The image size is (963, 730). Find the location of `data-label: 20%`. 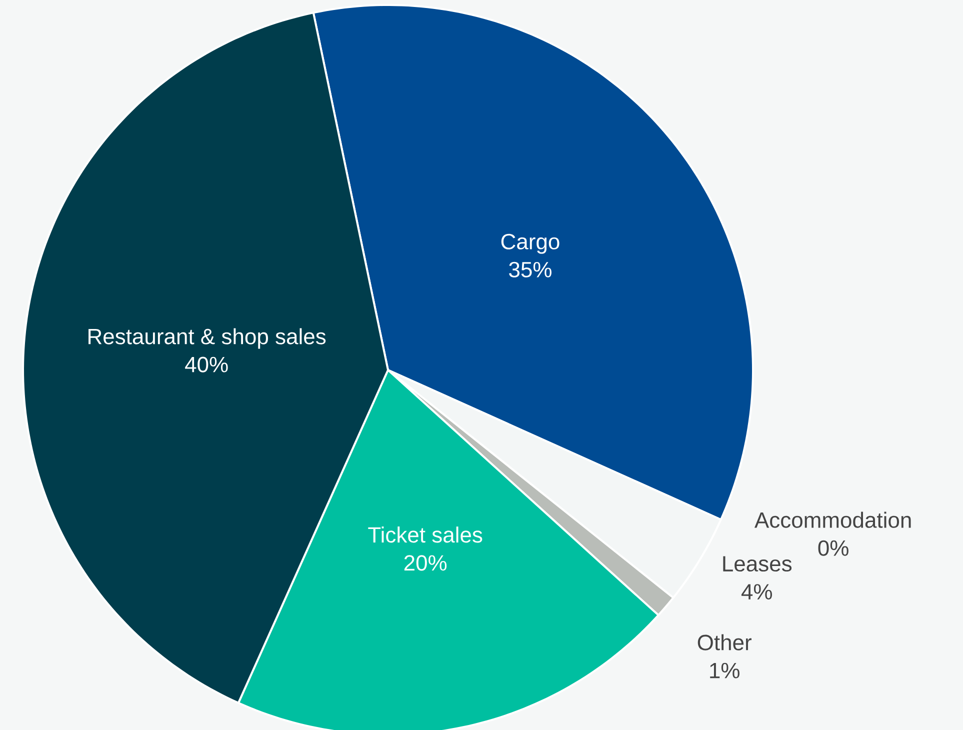

data-label: 20% is located at coordinates (425, 563).